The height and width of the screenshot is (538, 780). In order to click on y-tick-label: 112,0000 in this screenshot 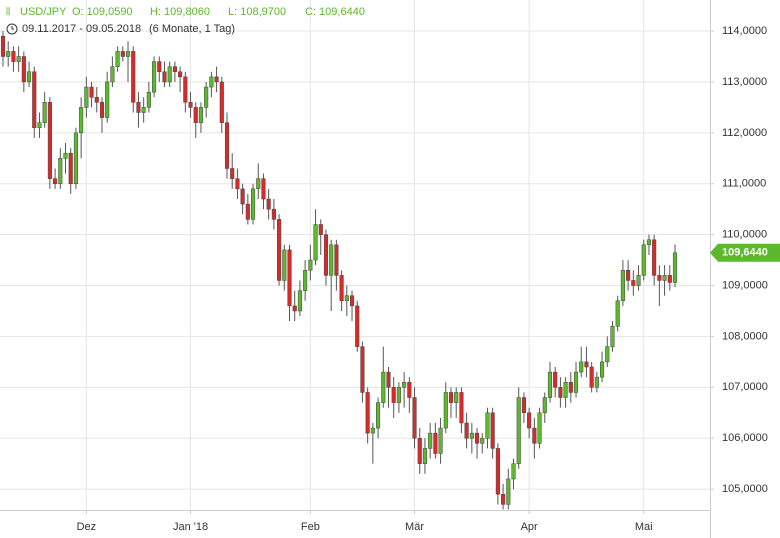, I will do `click(744, 133)`.